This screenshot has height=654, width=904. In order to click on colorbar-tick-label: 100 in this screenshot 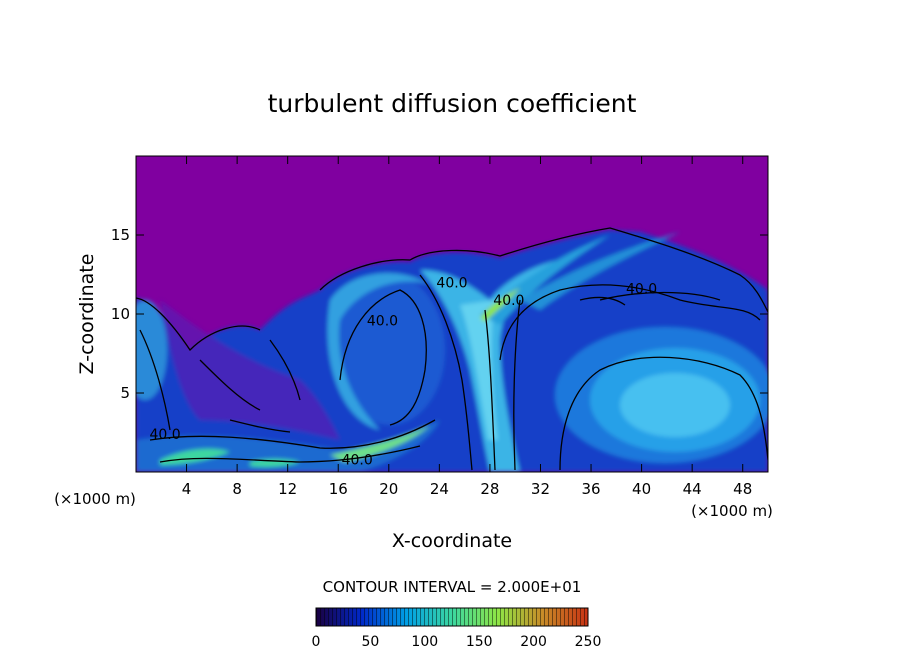, I will do `click(424, 642)`.